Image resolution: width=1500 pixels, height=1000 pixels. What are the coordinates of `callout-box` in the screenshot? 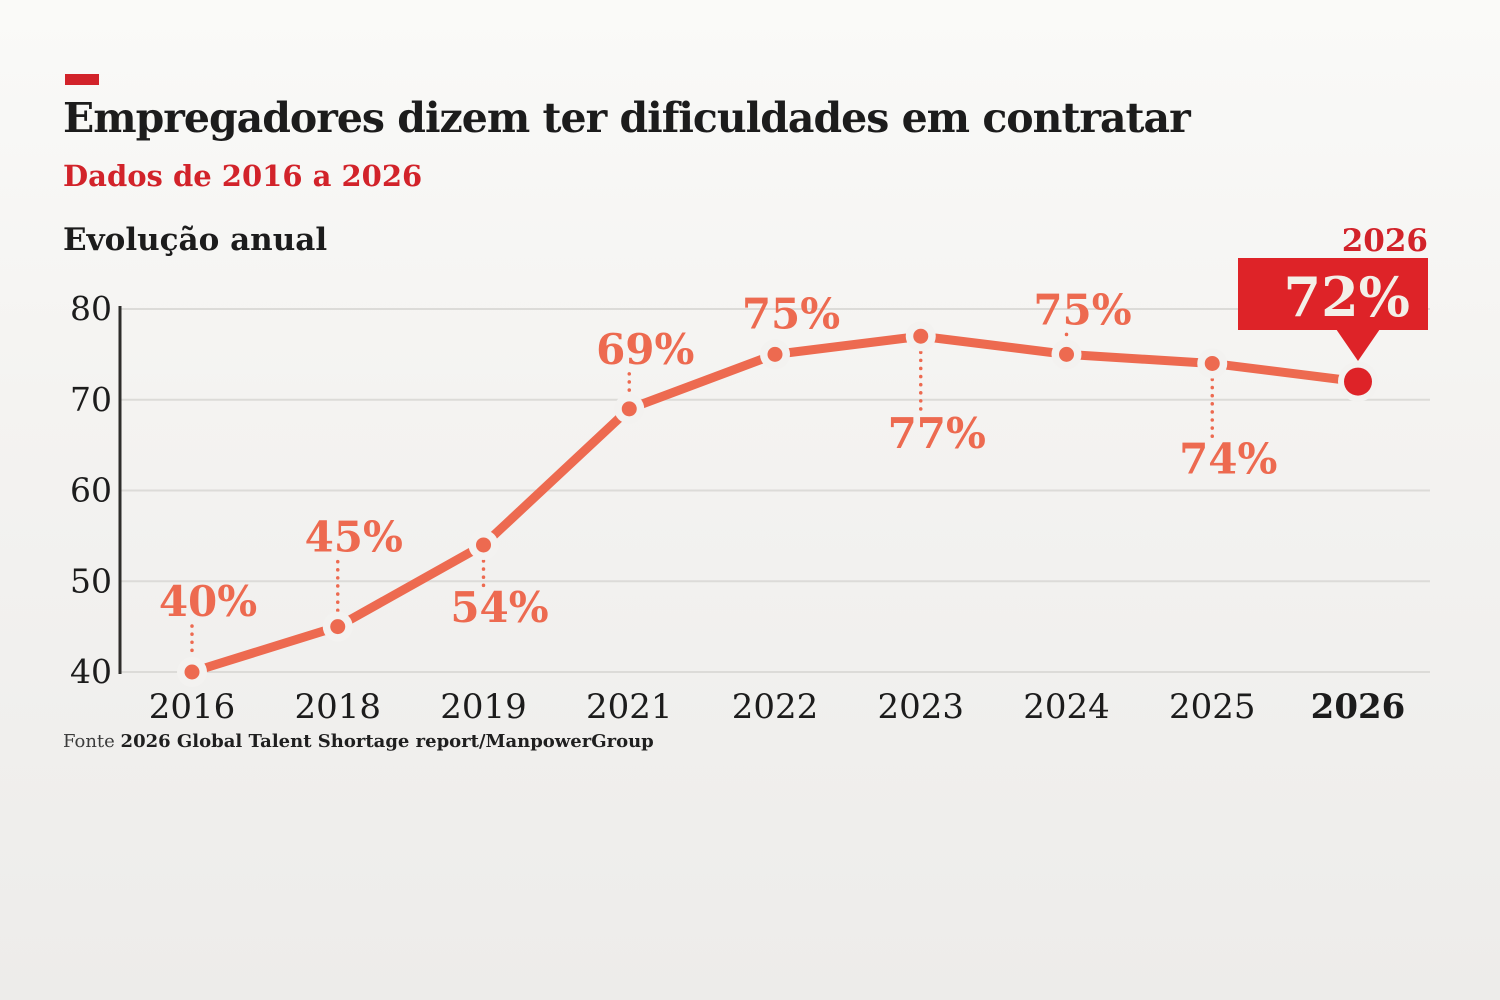 It's located at (1333, 294).